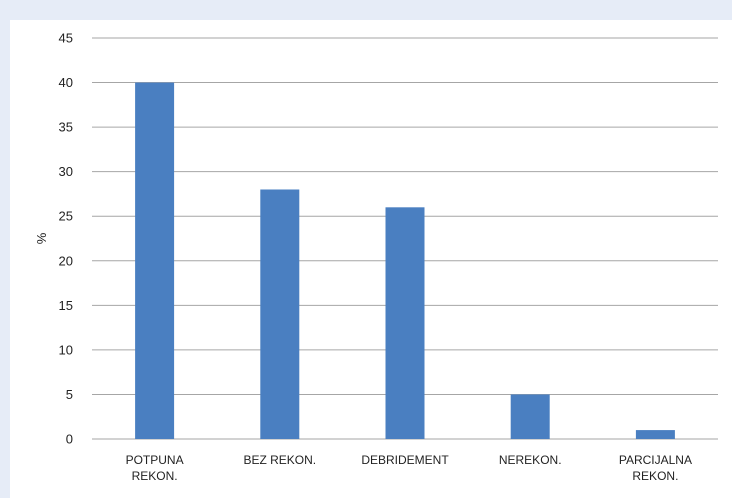 Image resolution: width=732 pixels, height=498 pixels. Describe the element at coordinates (66, 216) in the screenshot. I see `y-tick-label: 25` at that location.